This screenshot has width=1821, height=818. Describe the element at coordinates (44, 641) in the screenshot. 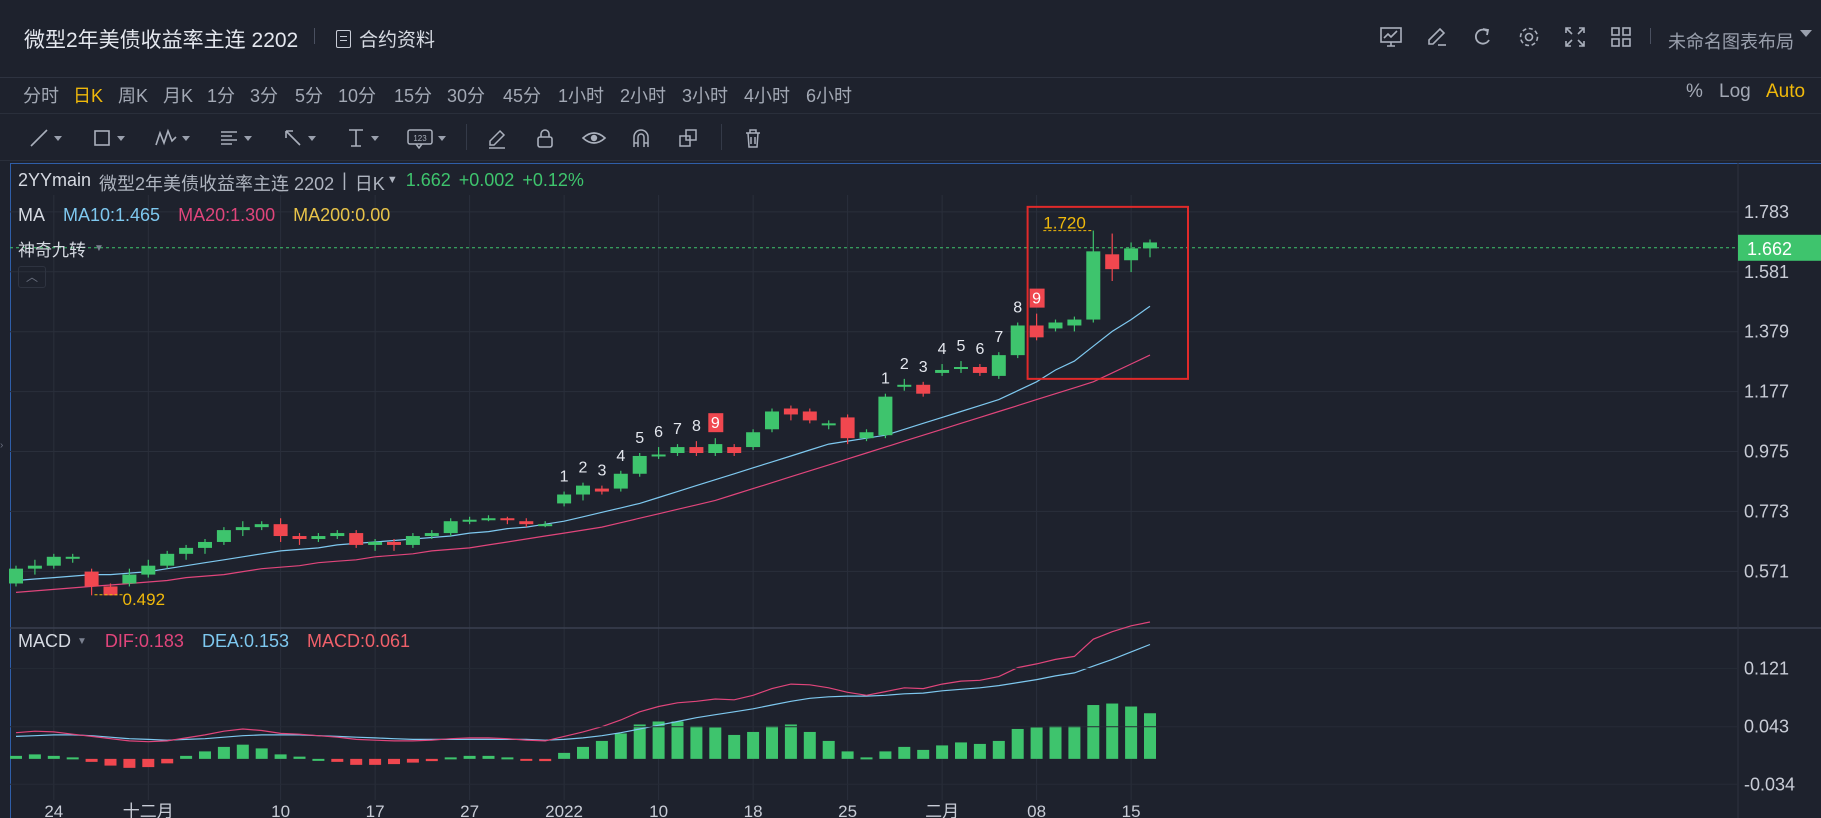

I see `macd-label: MACD` at that location.